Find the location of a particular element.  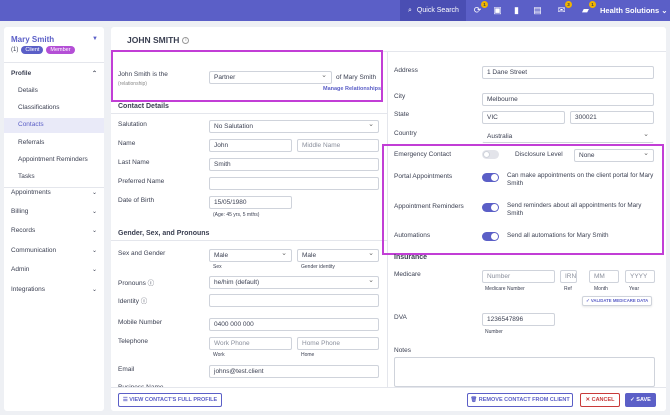

sidebar-item-details: Details is located at coordinates (54, 91).